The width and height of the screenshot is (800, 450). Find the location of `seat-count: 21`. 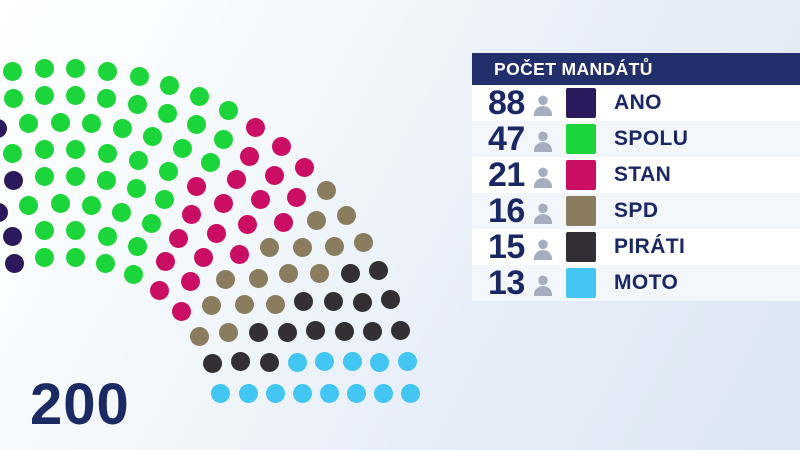

seat-count: 21 is located at coordinates (506, 175).